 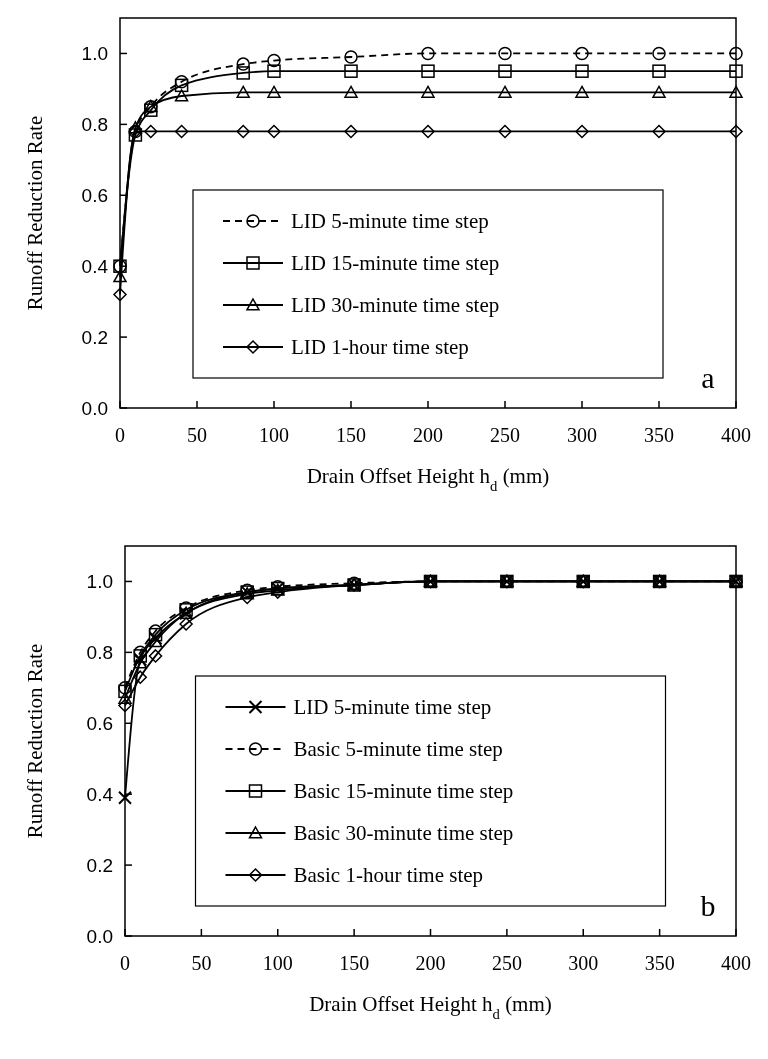 I want to click on legend-label: Basic 5-minute time step, so click(x=398, y=749).